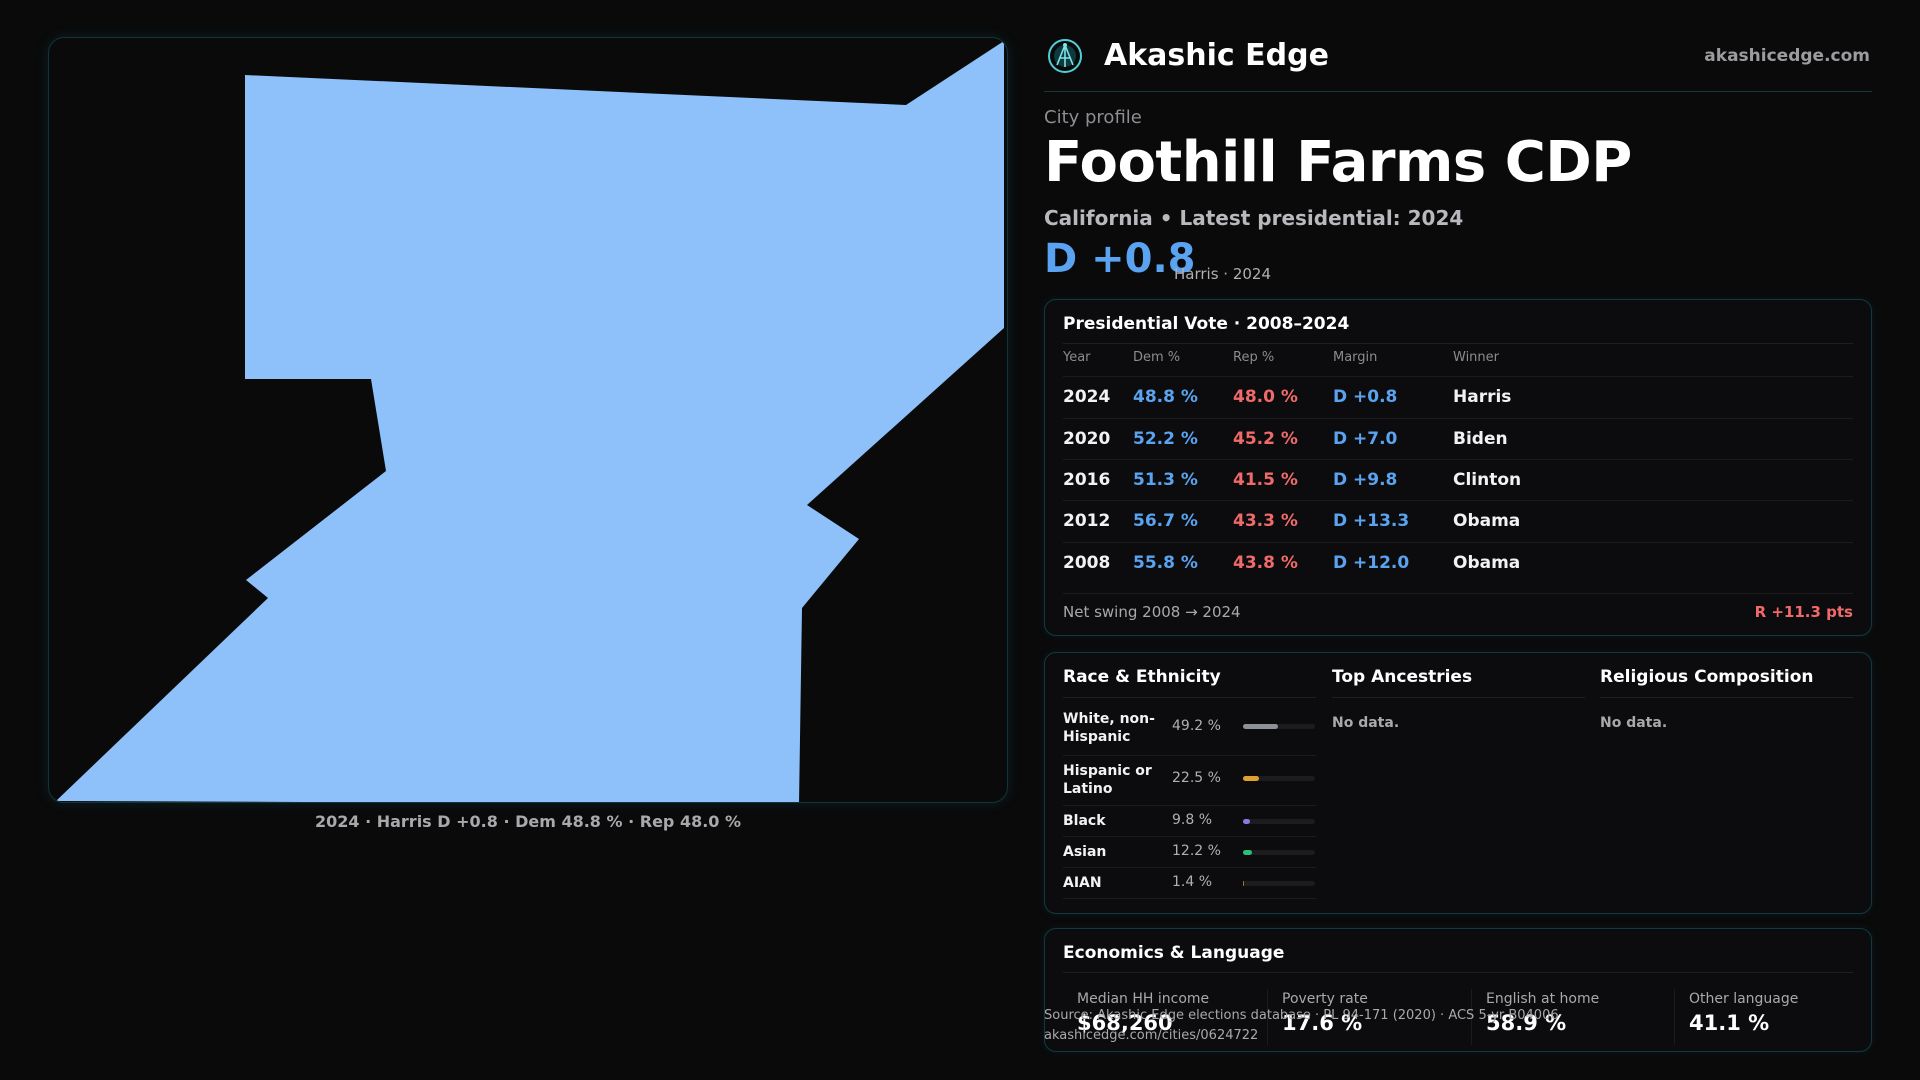 The image size is (1920, 1080). What do you see at coordinates (1487, 480) in the screenshot?
I see `row-winner: Clinton` at bounding box center [1487, 480].